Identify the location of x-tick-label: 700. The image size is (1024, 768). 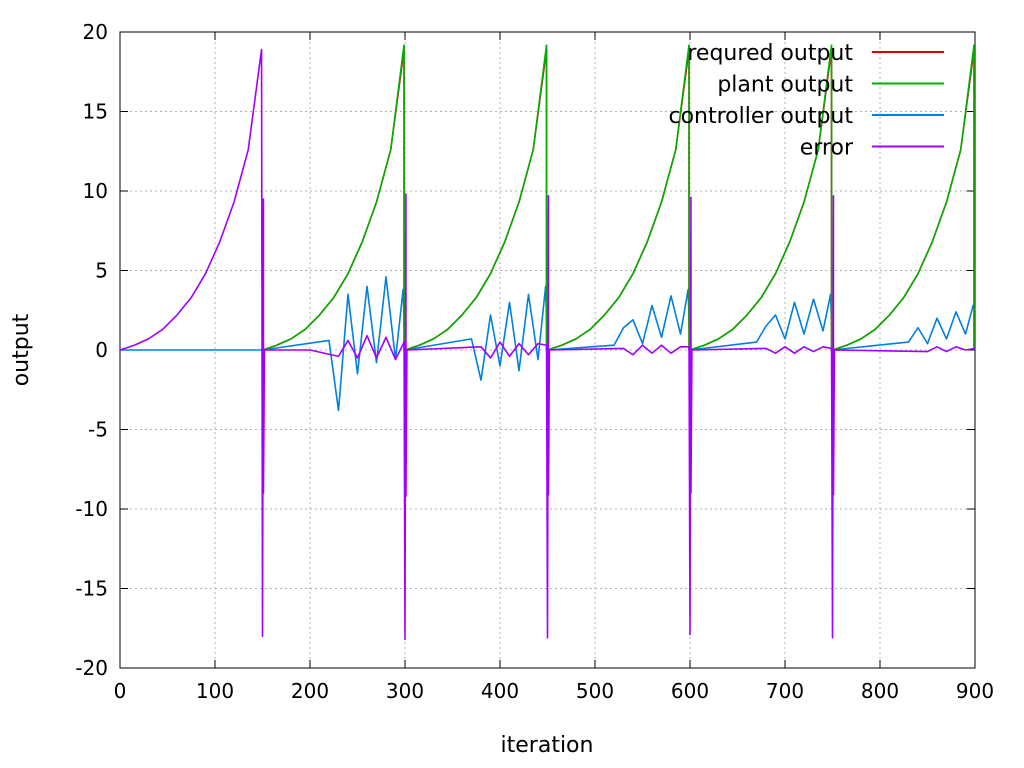
(785, 691).